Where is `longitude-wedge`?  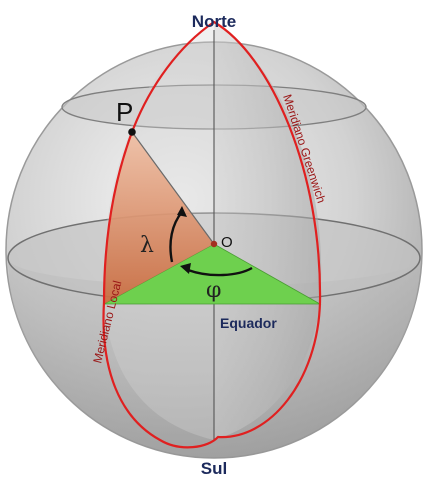
longitude-wedge is located at coordinates (159, 218).